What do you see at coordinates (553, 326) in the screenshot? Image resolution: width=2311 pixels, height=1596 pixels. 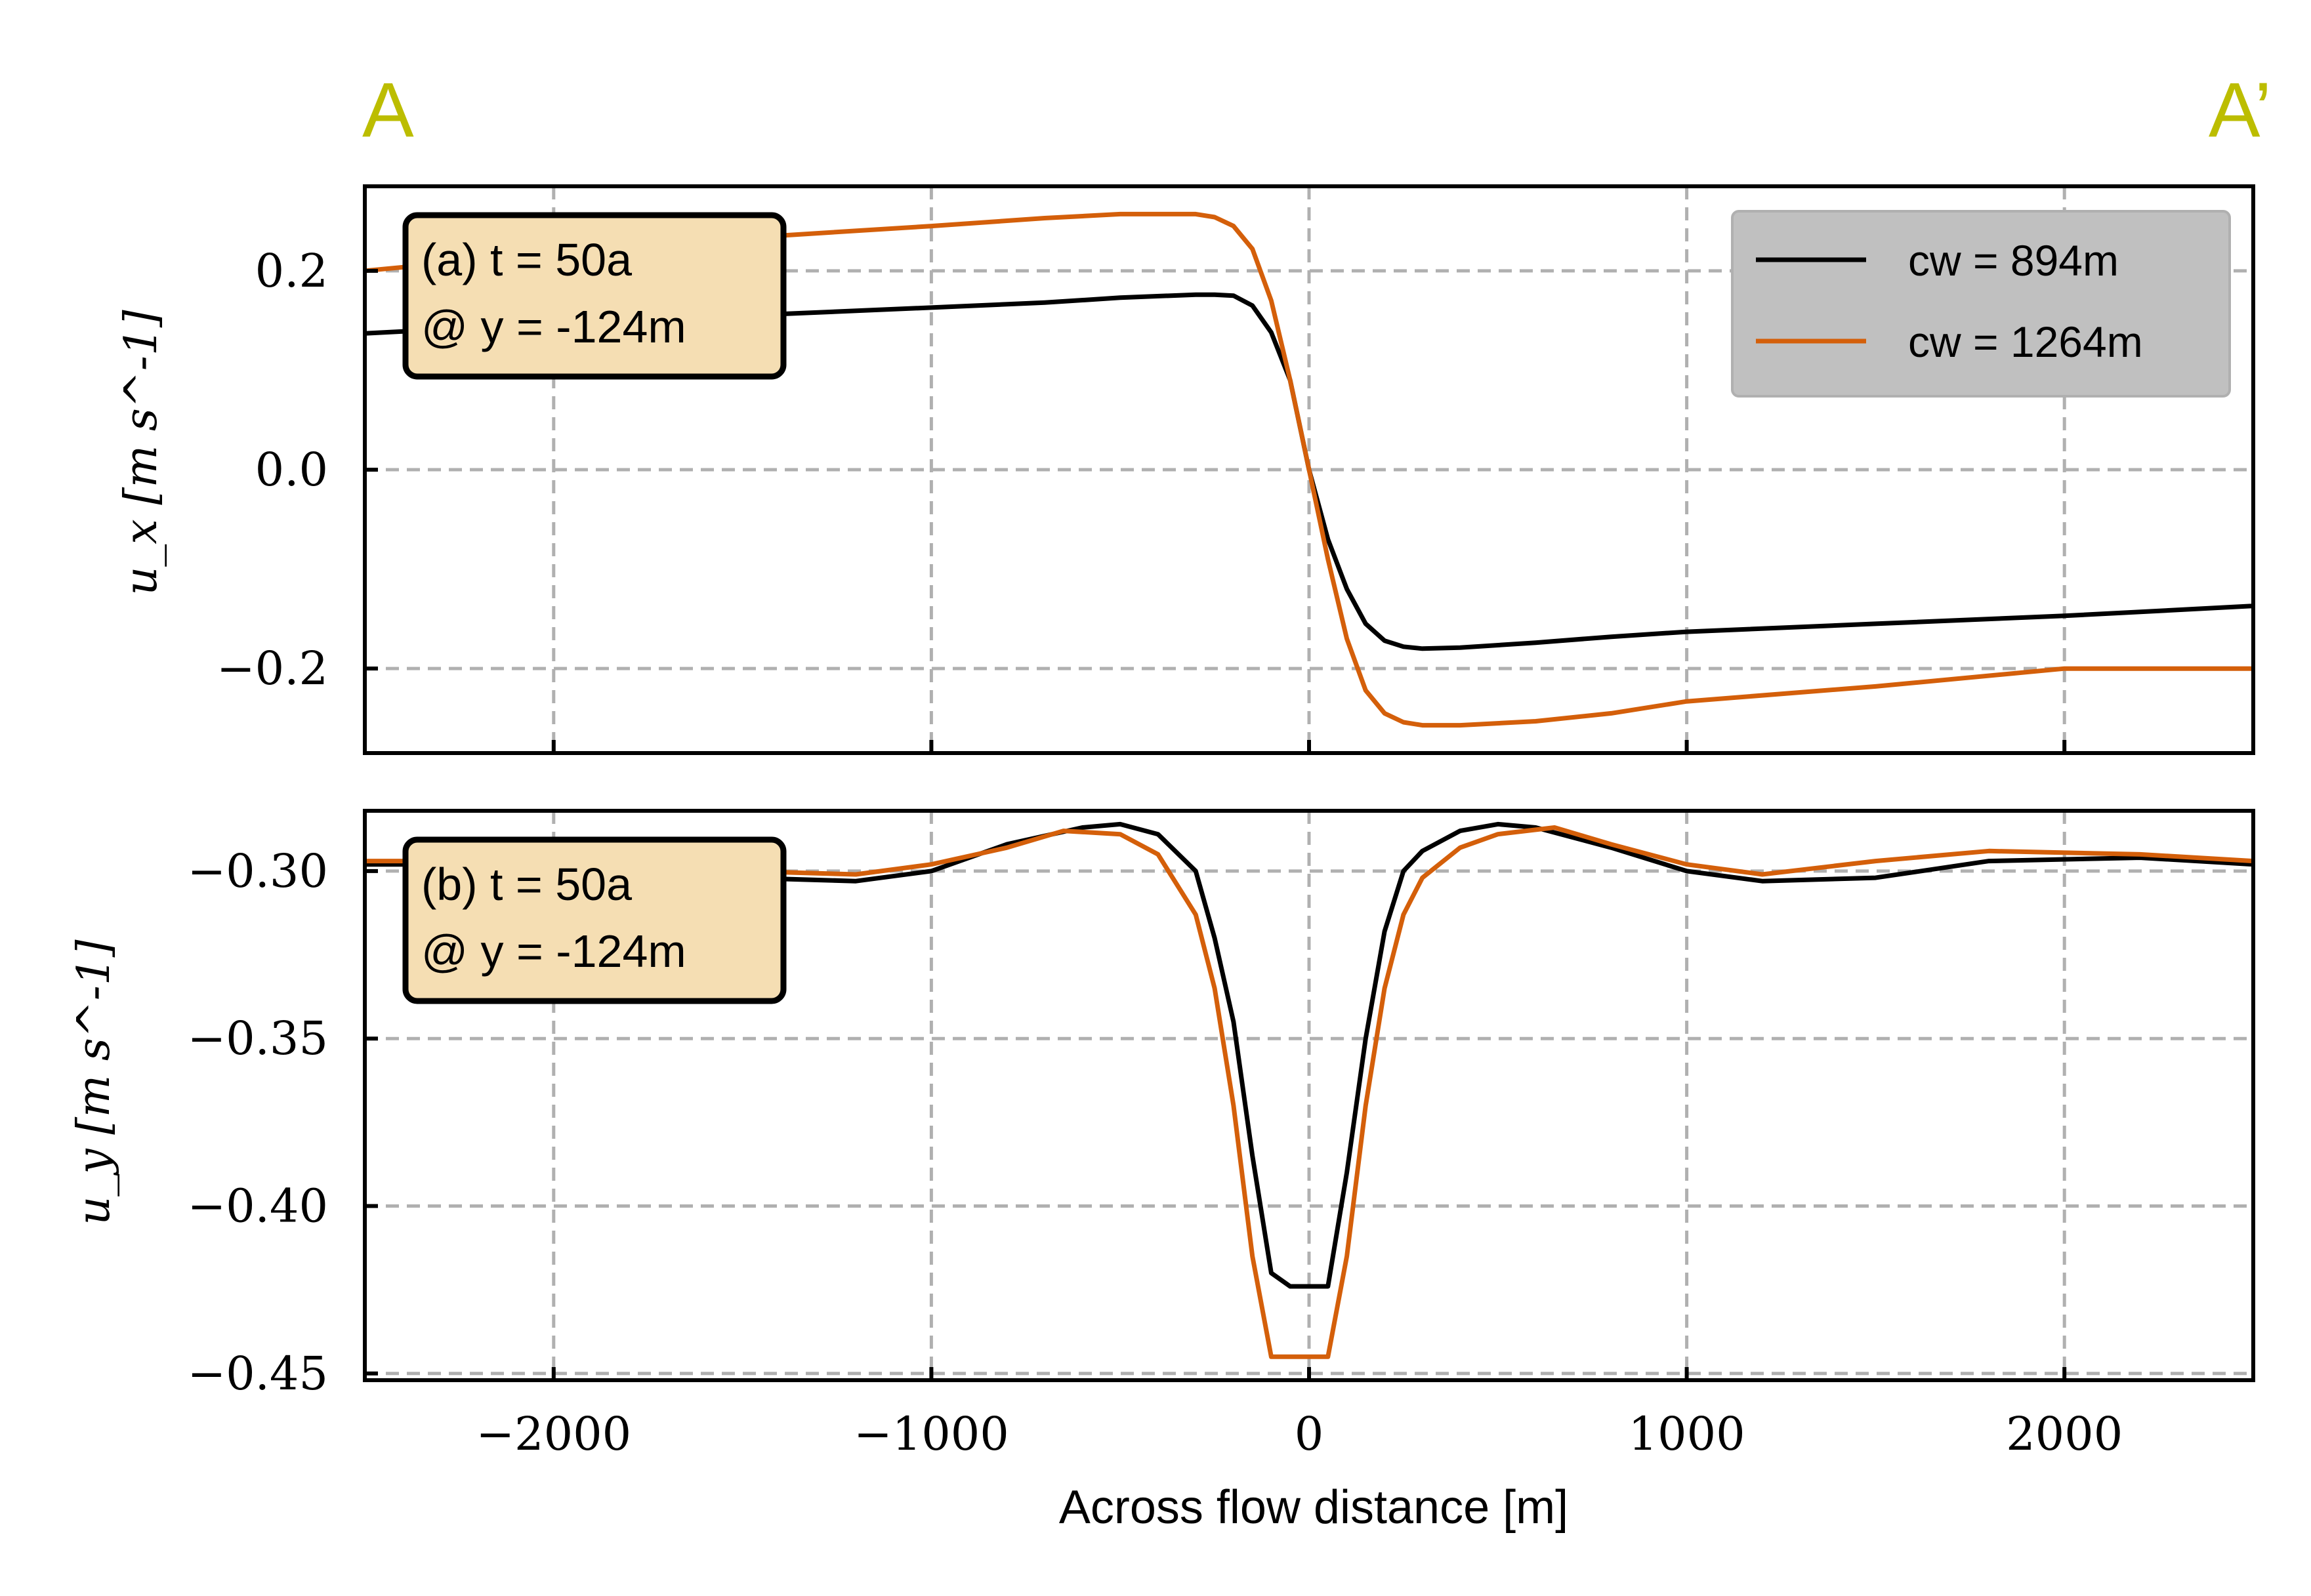 I see `top-annotation-line-2: @ y = -124m` at bounding box center [553, 326].